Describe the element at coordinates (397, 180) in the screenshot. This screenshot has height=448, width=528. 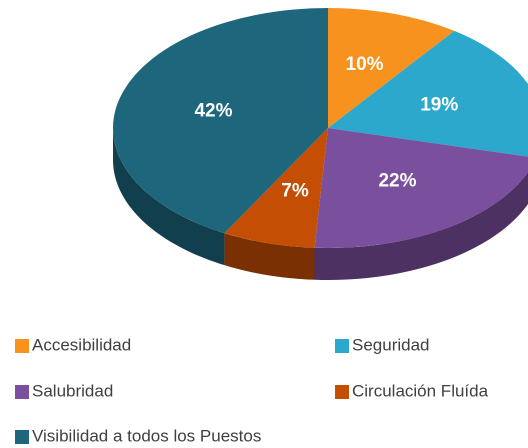
I see `data-label: 22%` at that location.